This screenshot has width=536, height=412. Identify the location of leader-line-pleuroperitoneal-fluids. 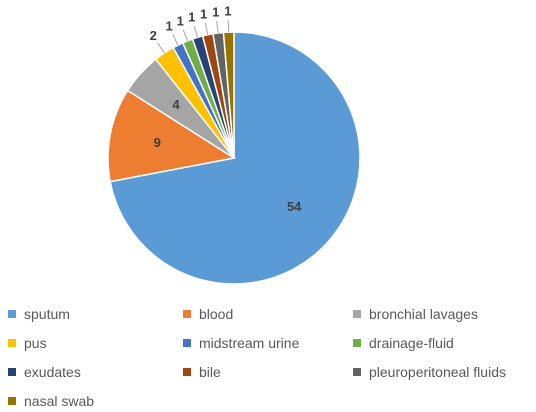
(217, 27).